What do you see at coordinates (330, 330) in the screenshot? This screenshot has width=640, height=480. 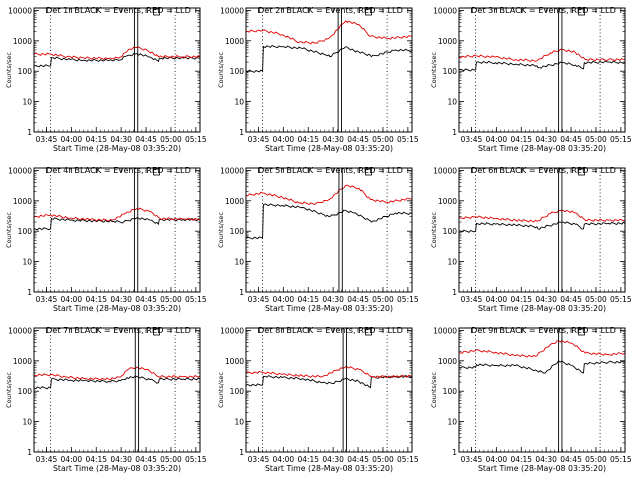 I see `panel-title: Det 8r BLACK = Events, RED = LLD` at bounding box center [330, 330].